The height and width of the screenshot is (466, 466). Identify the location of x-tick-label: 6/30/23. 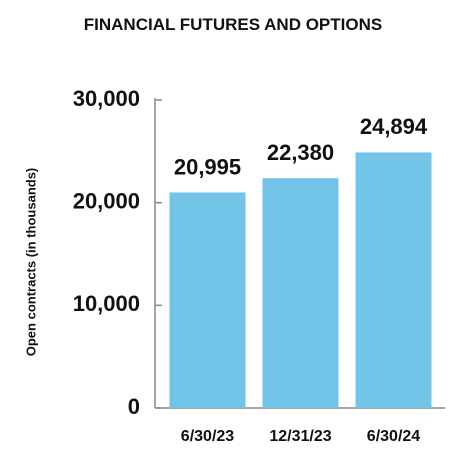
(207, 436).